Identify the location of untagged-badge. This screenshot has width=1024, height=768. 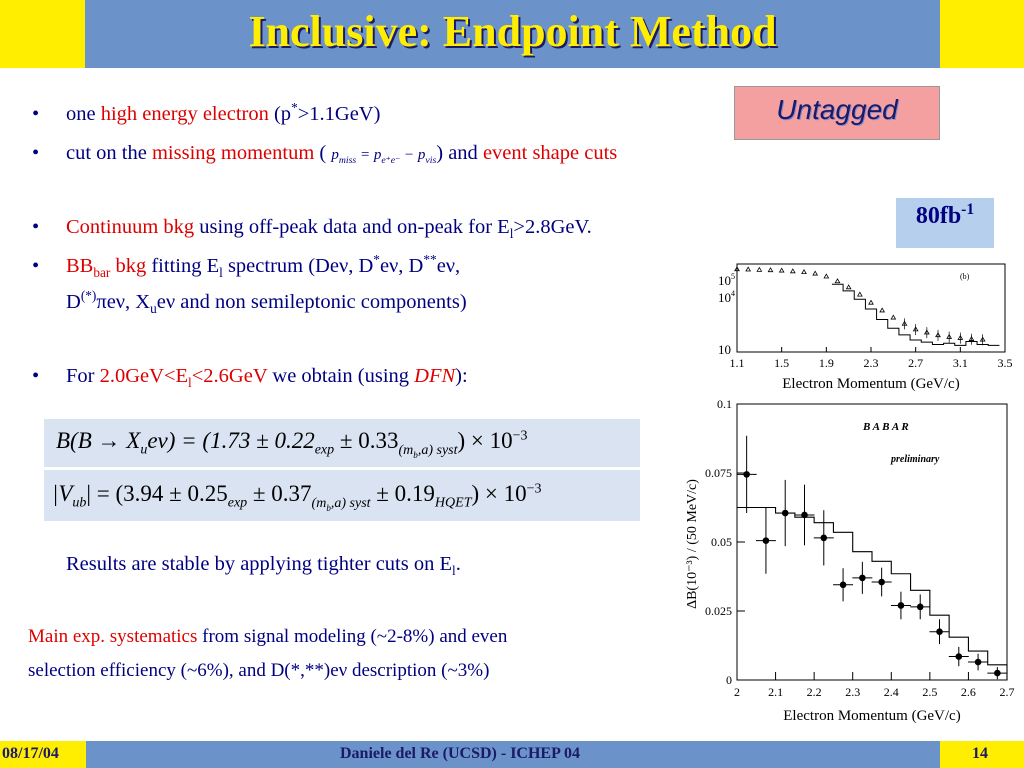
(837, 113).